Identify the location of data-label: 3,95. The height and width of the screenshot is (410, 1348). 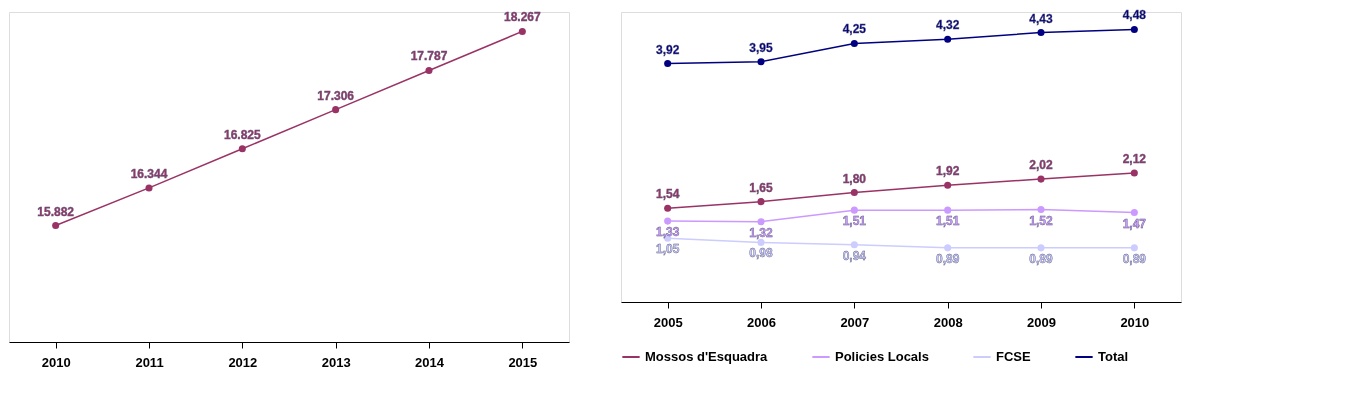
(761, 47).